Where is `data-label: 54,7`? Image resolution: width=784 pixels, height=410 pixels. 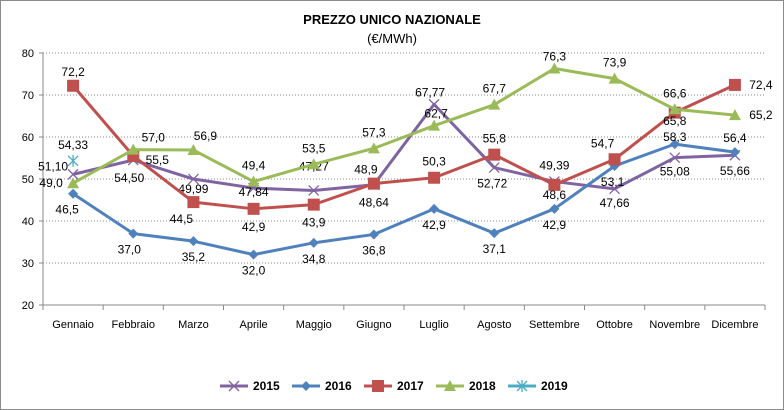
data-label: 54,7 is located at coordinates (603, 143).